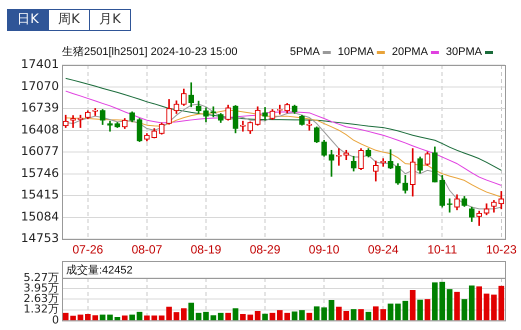  Describe the element at coordinates (55, 319) in the screenshot. I see `y-tick-label: 0` at that location.